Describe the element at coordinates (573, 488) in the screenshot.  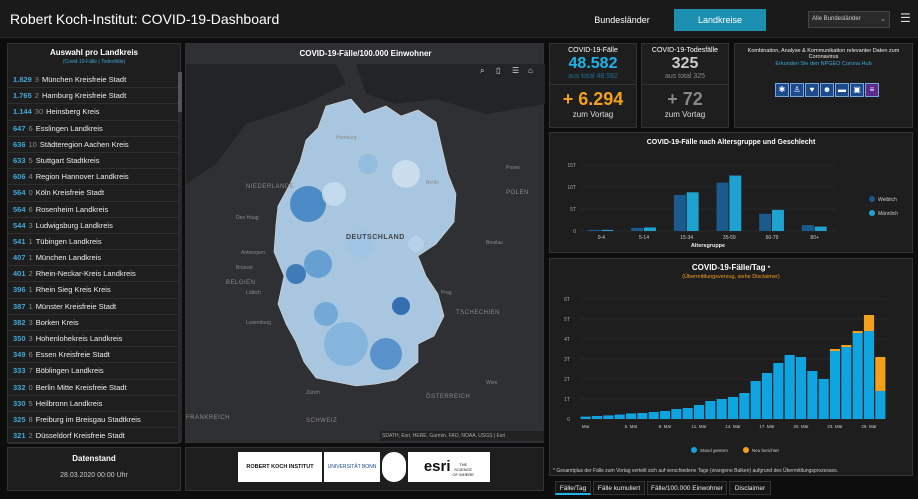
I see `tab-faelle-tag: Fälle/Tag` at that location.